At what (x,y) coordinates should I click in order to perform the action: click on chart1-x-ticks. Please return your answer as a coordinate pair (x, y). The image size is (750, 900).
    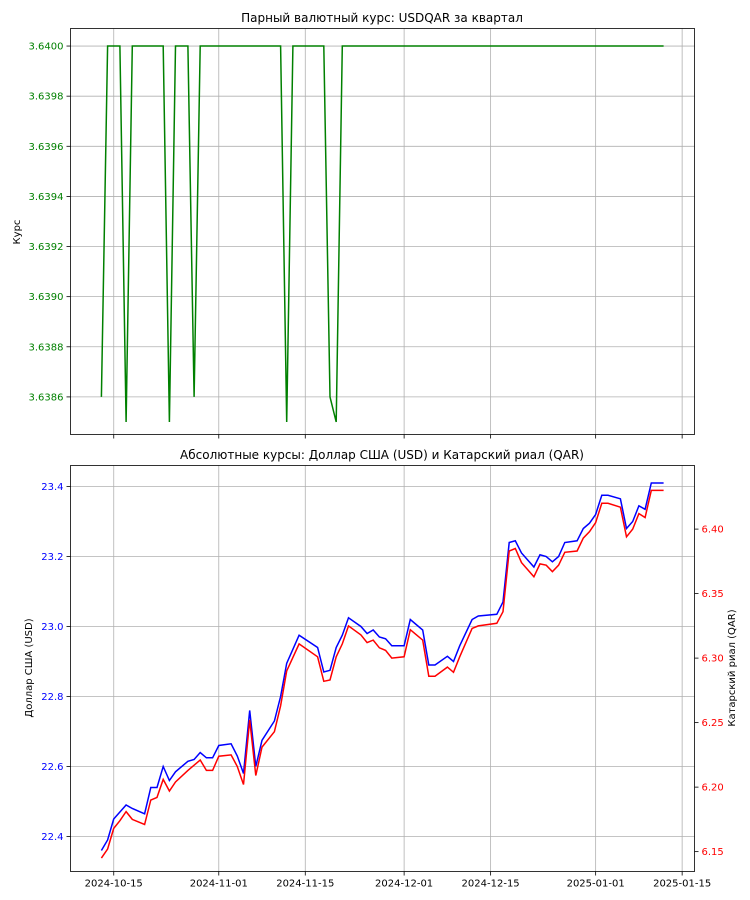
    Looking at the image, I should click on (398, 436).